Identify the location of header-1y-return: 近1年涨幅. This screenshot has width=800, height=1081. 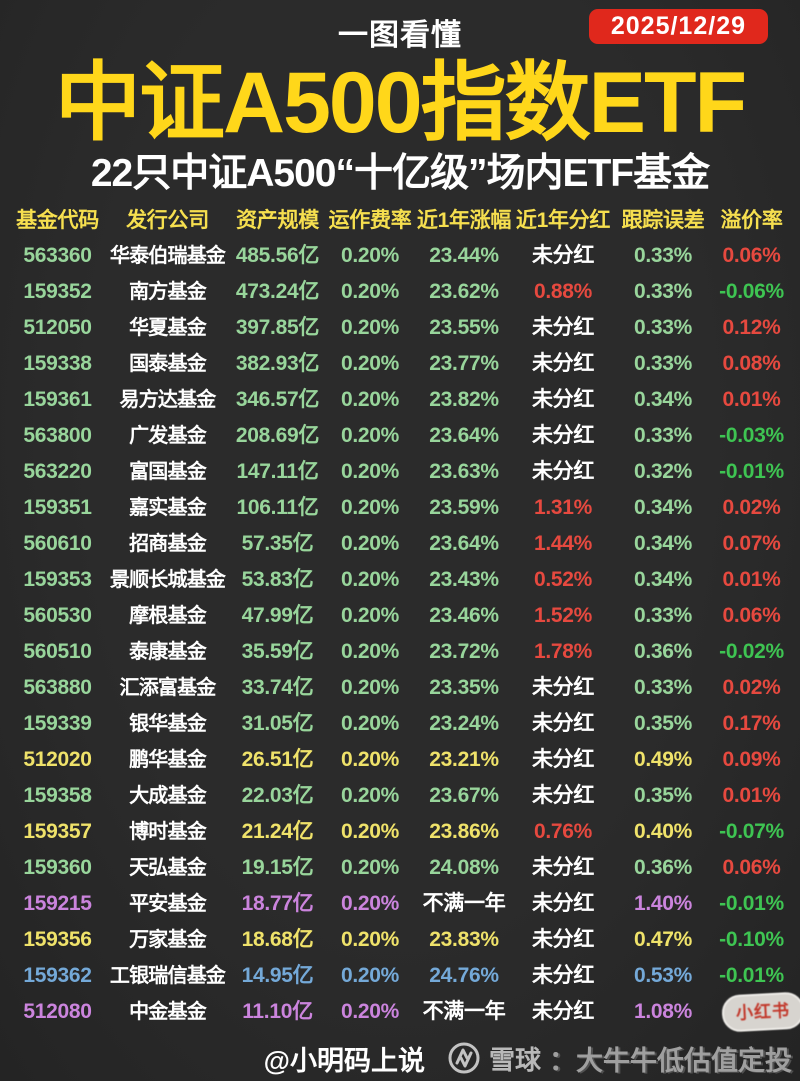
(464, 220).